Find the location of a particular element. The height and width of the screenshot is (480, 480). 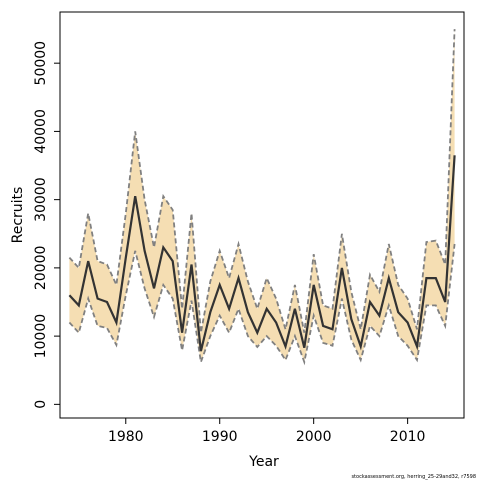

y-tick-label: 40000 is located at coordinates (41, 131).